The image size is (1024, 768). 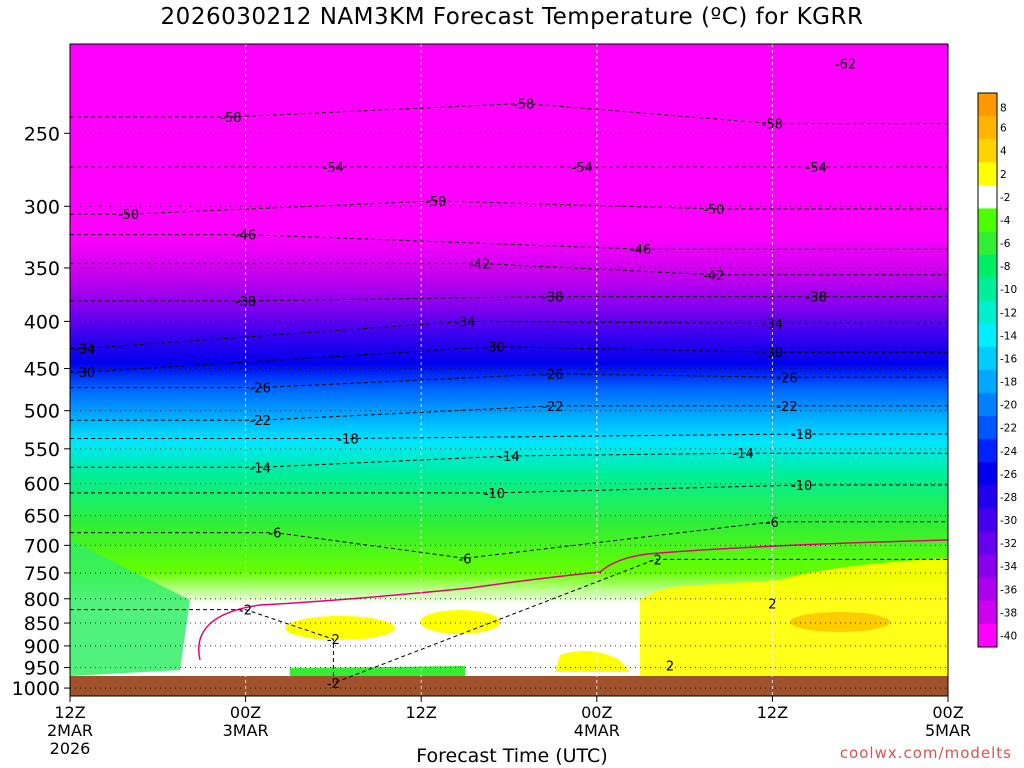 What do you see at coordinates (42, 574) in the screenshot?
I see `y-tick-label: 750` at bounding box center [42, 574].